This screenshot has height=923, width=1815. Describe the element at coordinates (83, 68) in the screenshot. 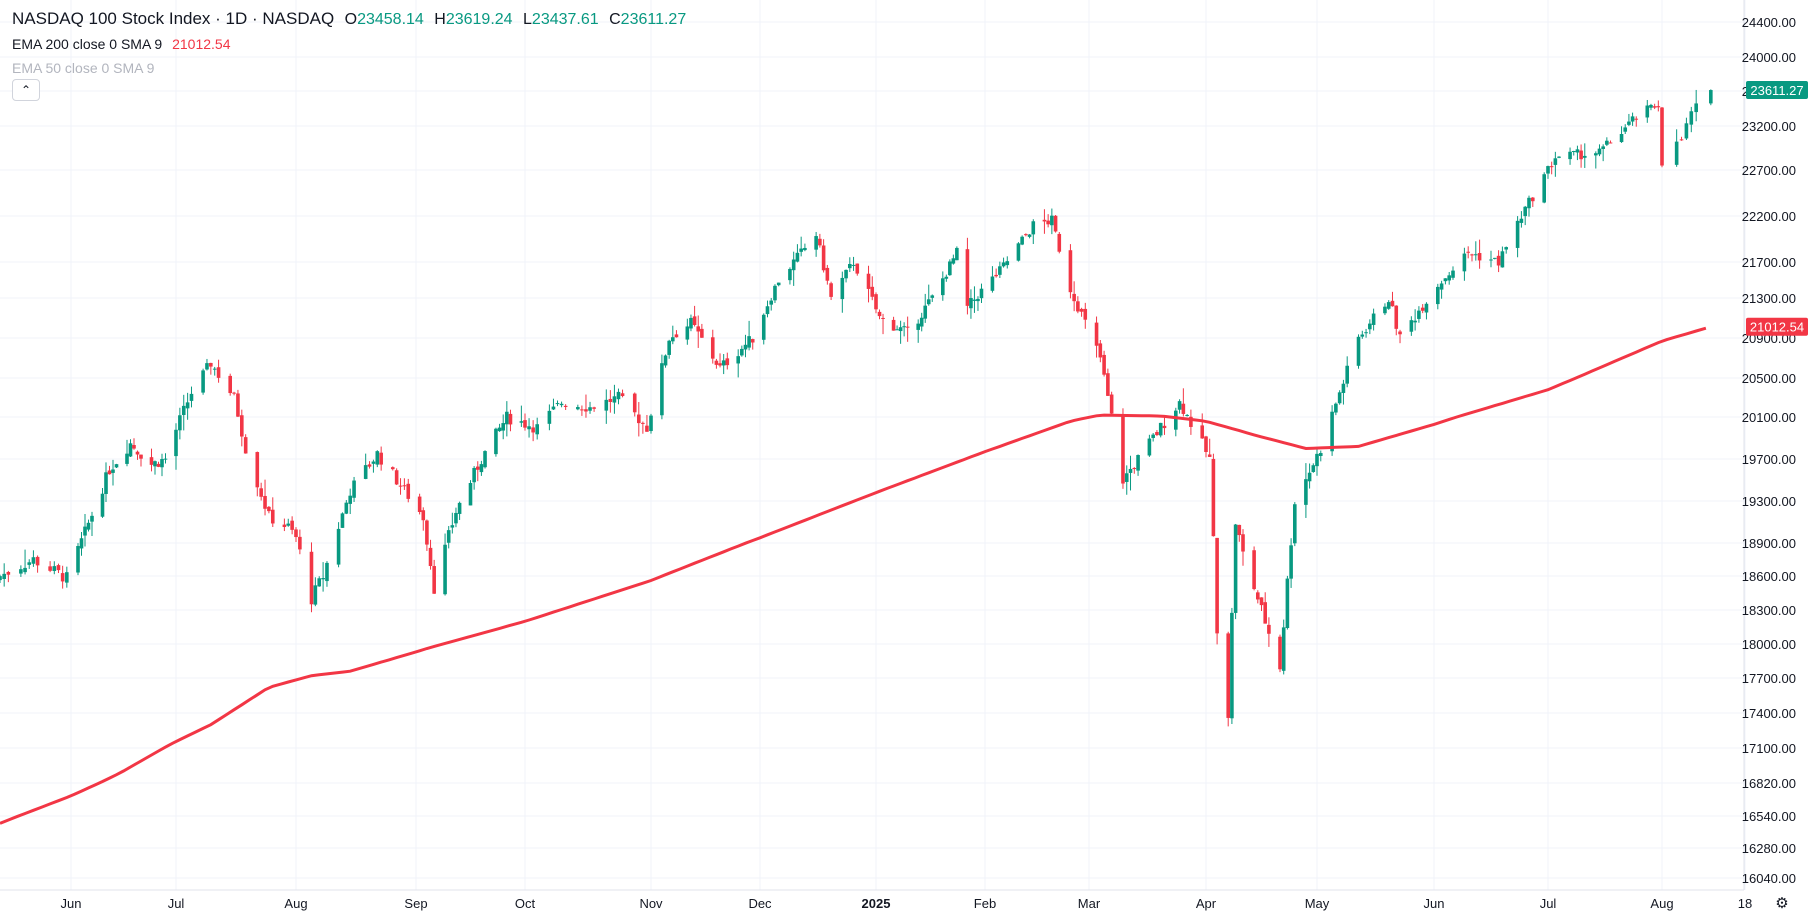

I see `ema50-indicator-label: EMA 50 close 0 SMA 9` at that location.